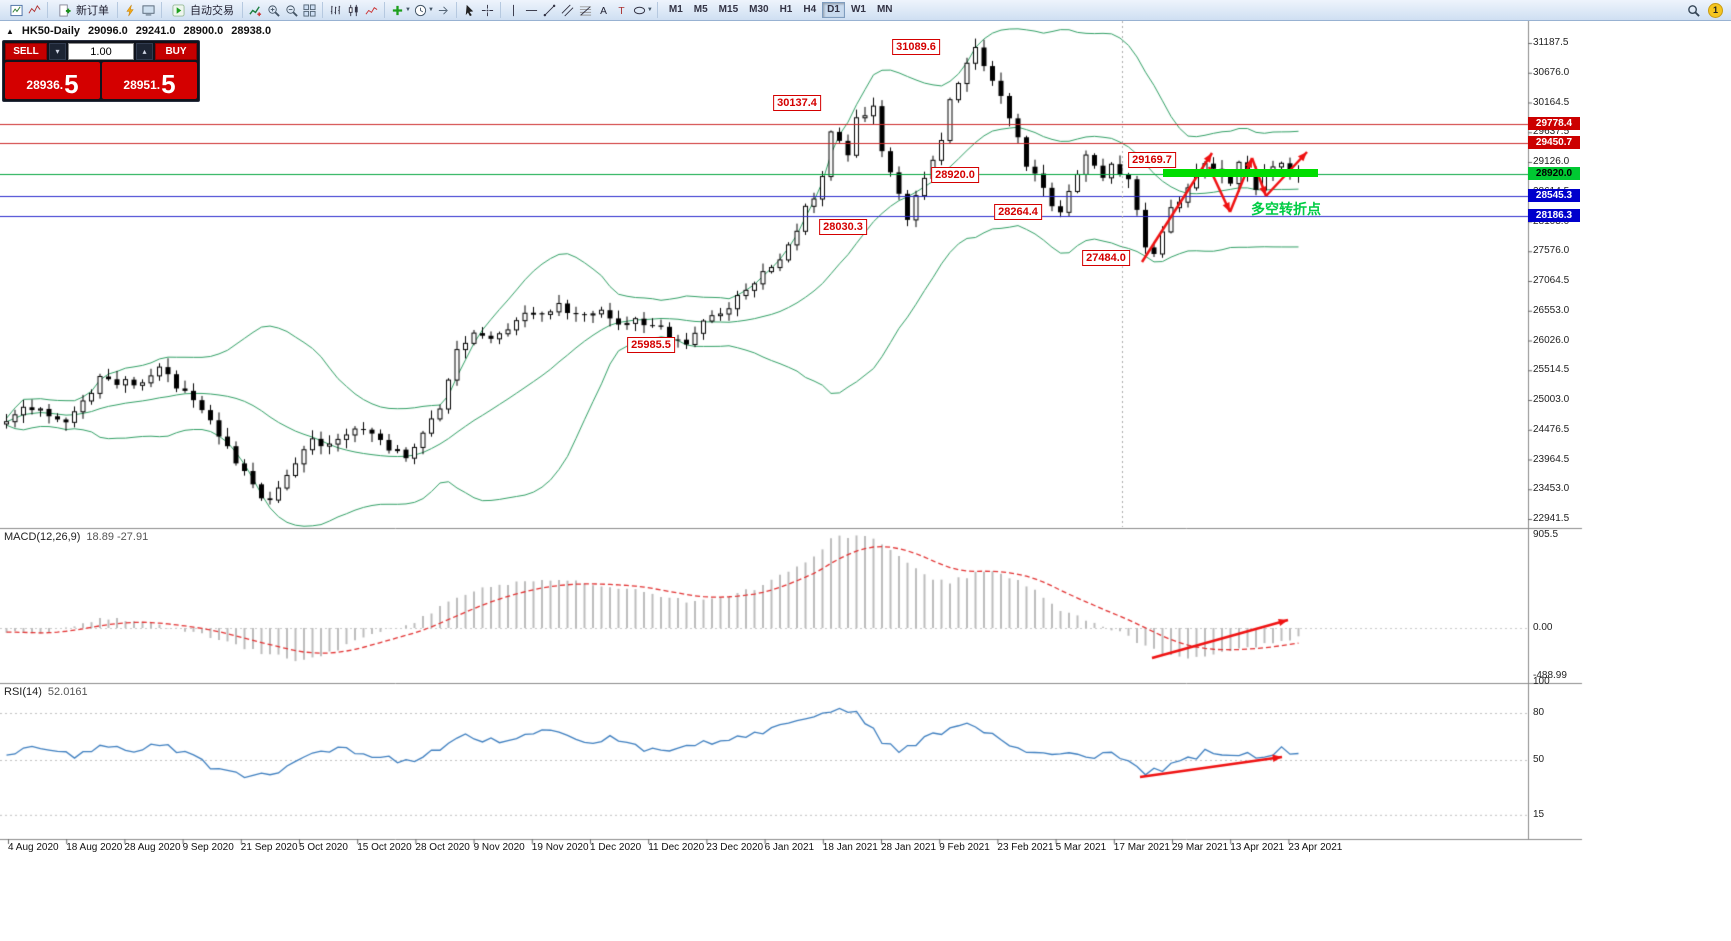 The image size is (1731, 941). I want to click on toolbar-group: 新订单, so click(83, 10).